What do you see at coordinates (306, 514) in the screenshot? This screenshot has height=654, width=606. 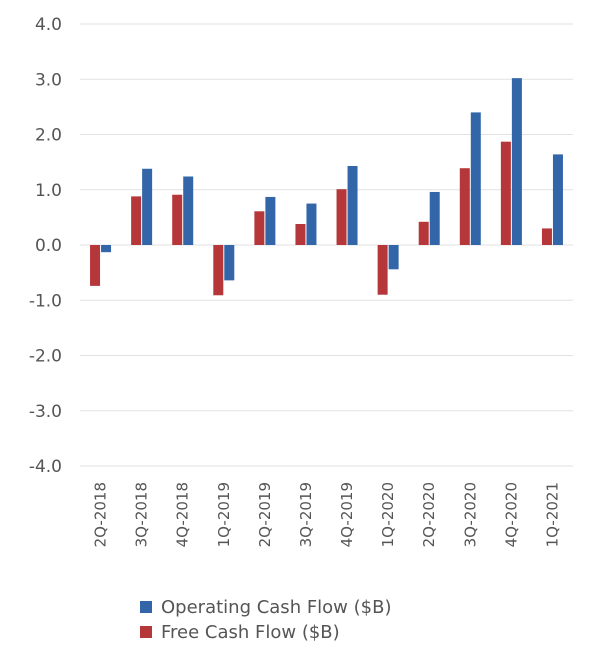 I see `x-tick-label: 3Q-2019` at bounding box center [306, 514].